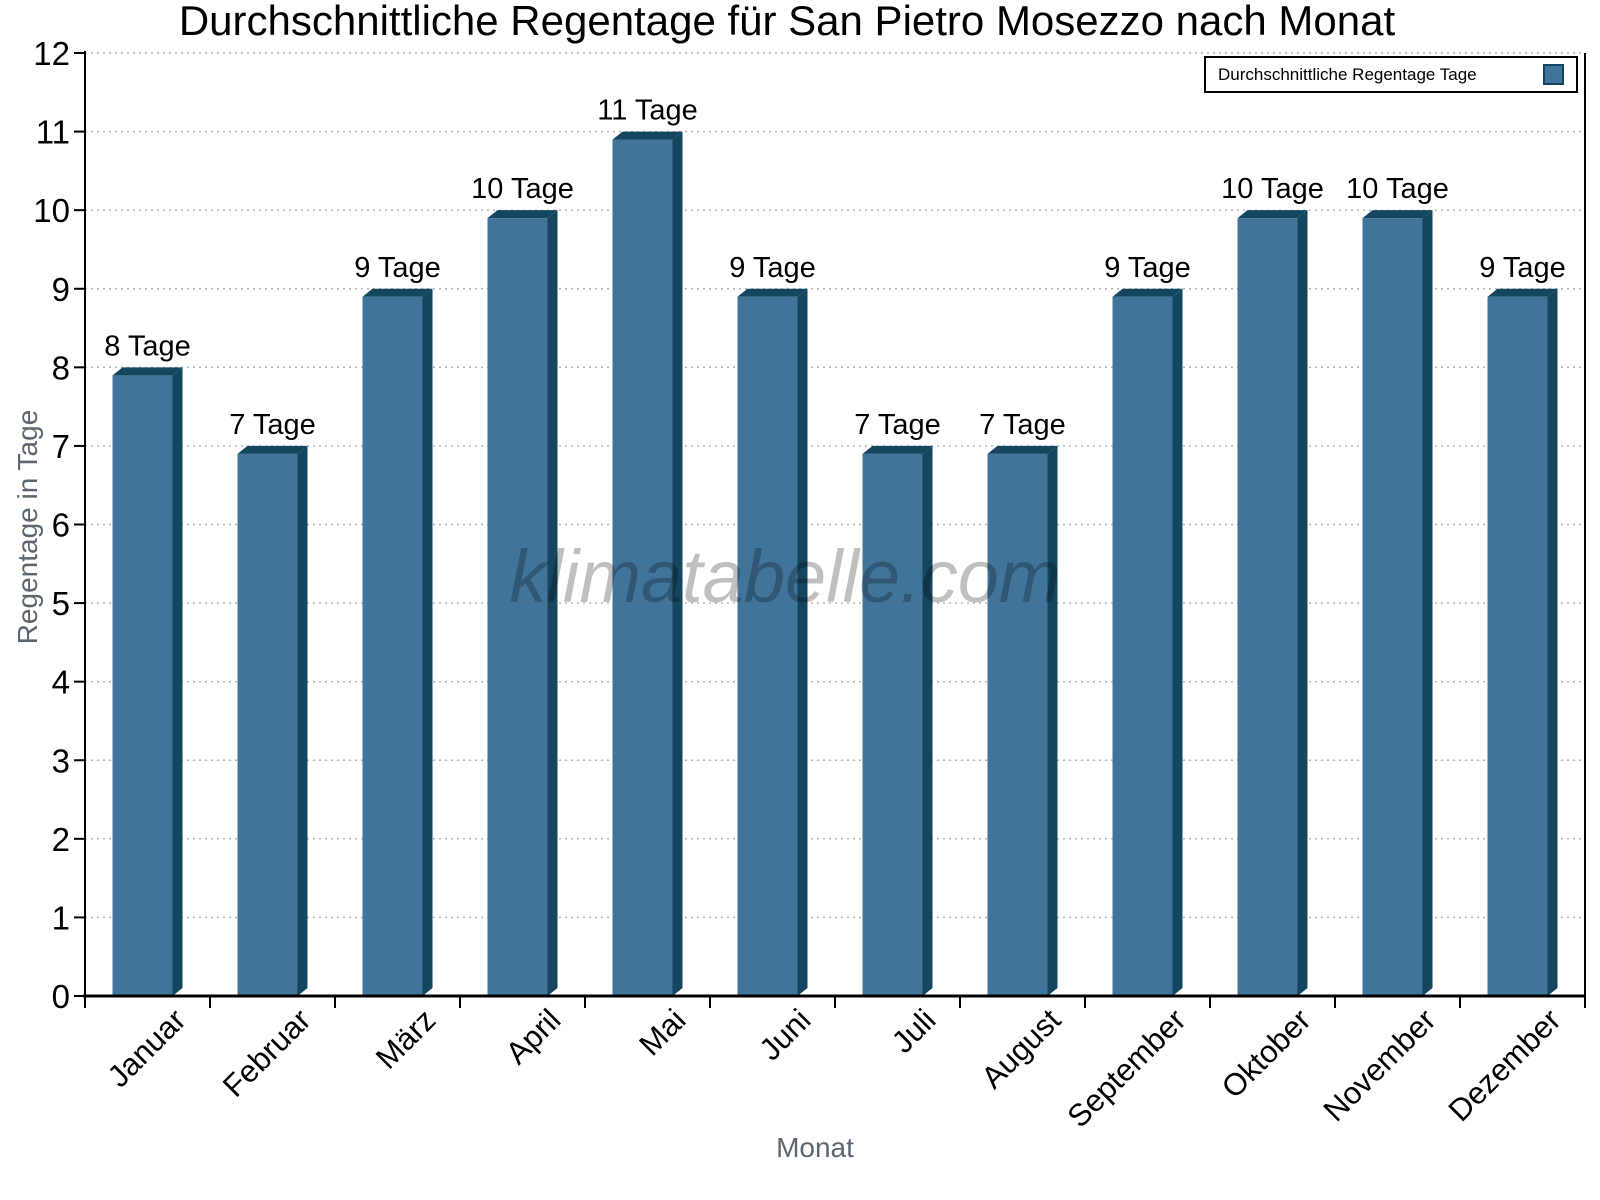 The image size is (1600, 1200). What do you see at coordinates (61, 525) in the screenshot?
I see `y-tick-label: 6` at bounding box center [61, 525].